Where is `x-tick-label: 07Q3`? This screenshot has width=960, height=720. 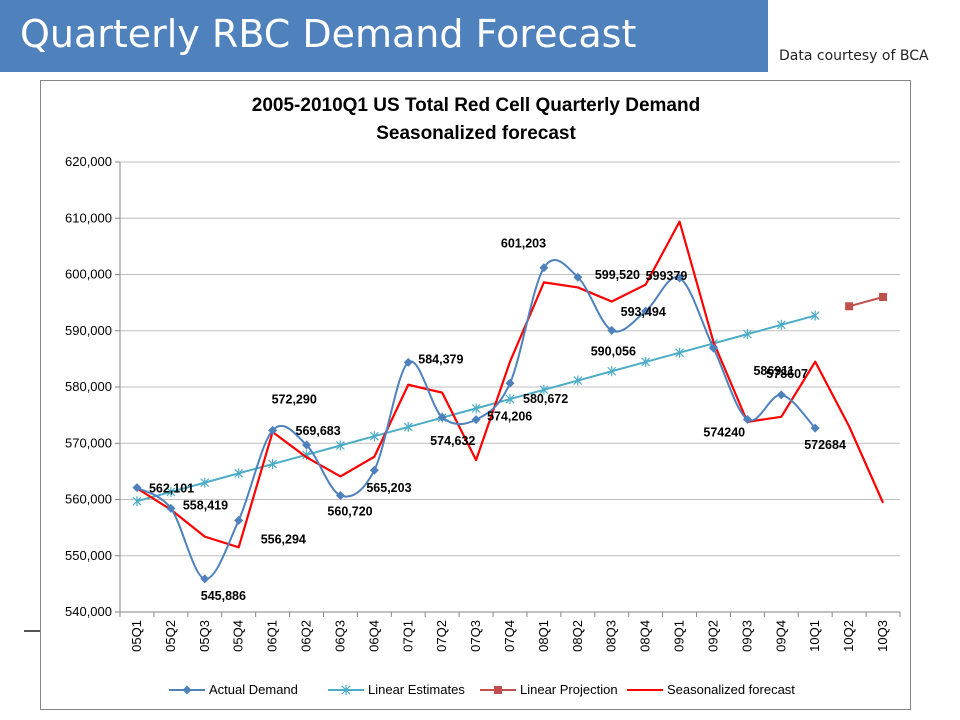 x-tick-label: 07Q3 is located at coordinates (475, 636).